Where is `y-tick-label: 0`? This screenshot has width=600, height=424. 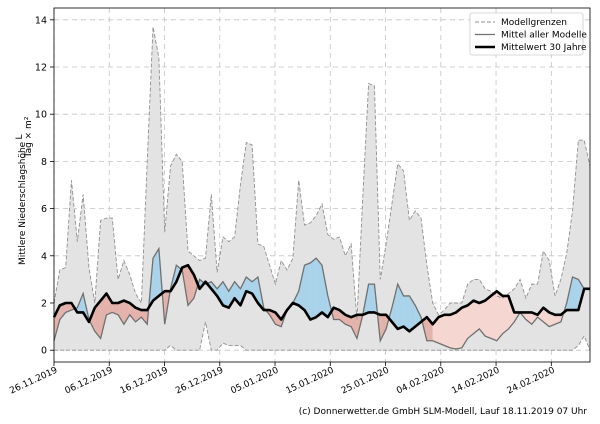
y-tick-label: 0 is located at coordinates (44, 351).